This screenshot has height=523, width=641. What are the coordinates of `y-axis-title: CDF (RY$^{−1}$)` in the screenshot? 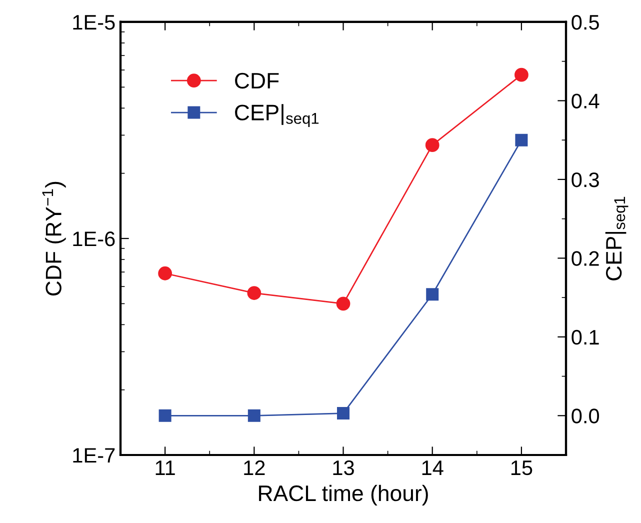 It's located at (54, 239).